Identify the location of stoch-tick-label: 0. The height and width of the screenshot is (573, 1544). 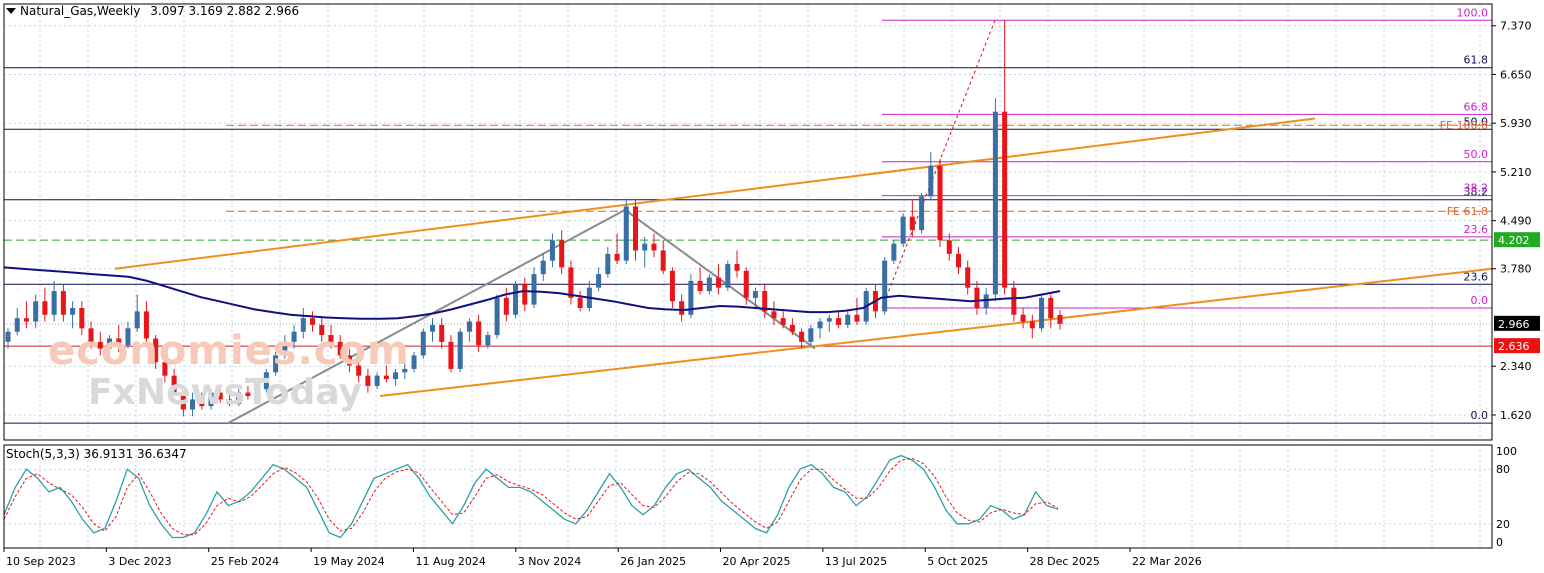
(1499, 542).